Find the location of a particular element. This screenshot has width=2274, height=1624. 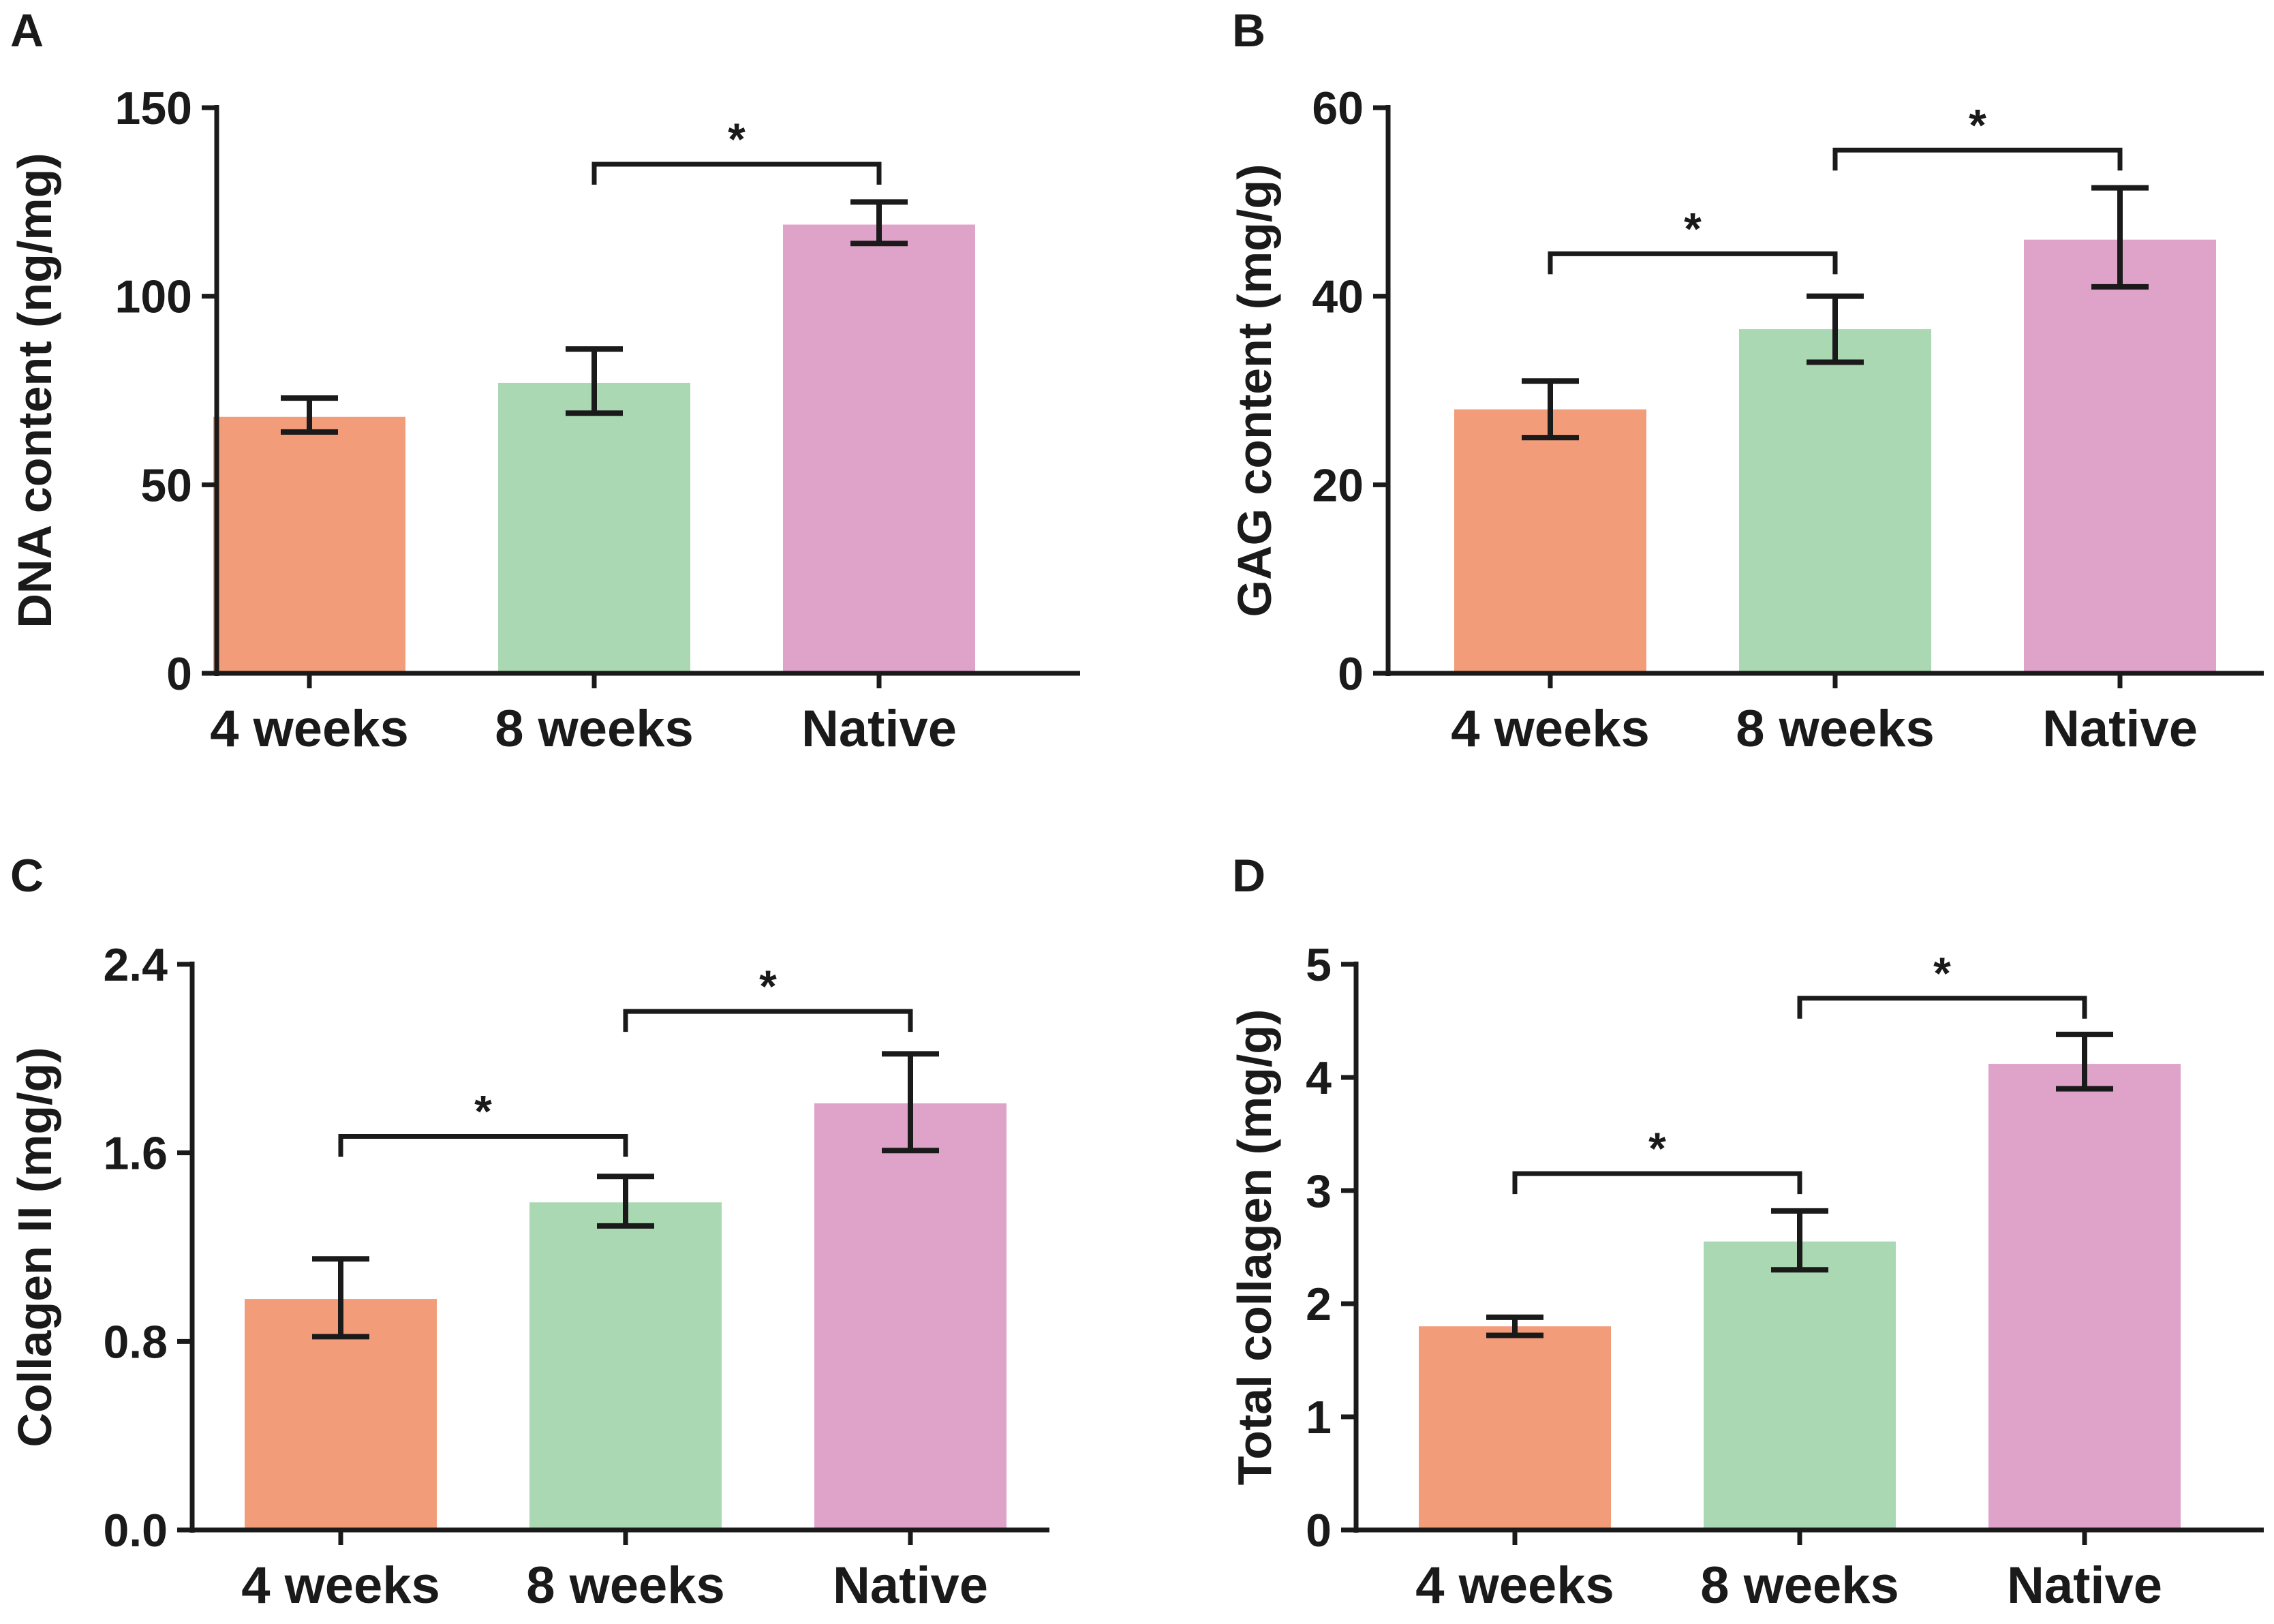

y-tick-label: 2.4 is located at coordinates (136, 965).